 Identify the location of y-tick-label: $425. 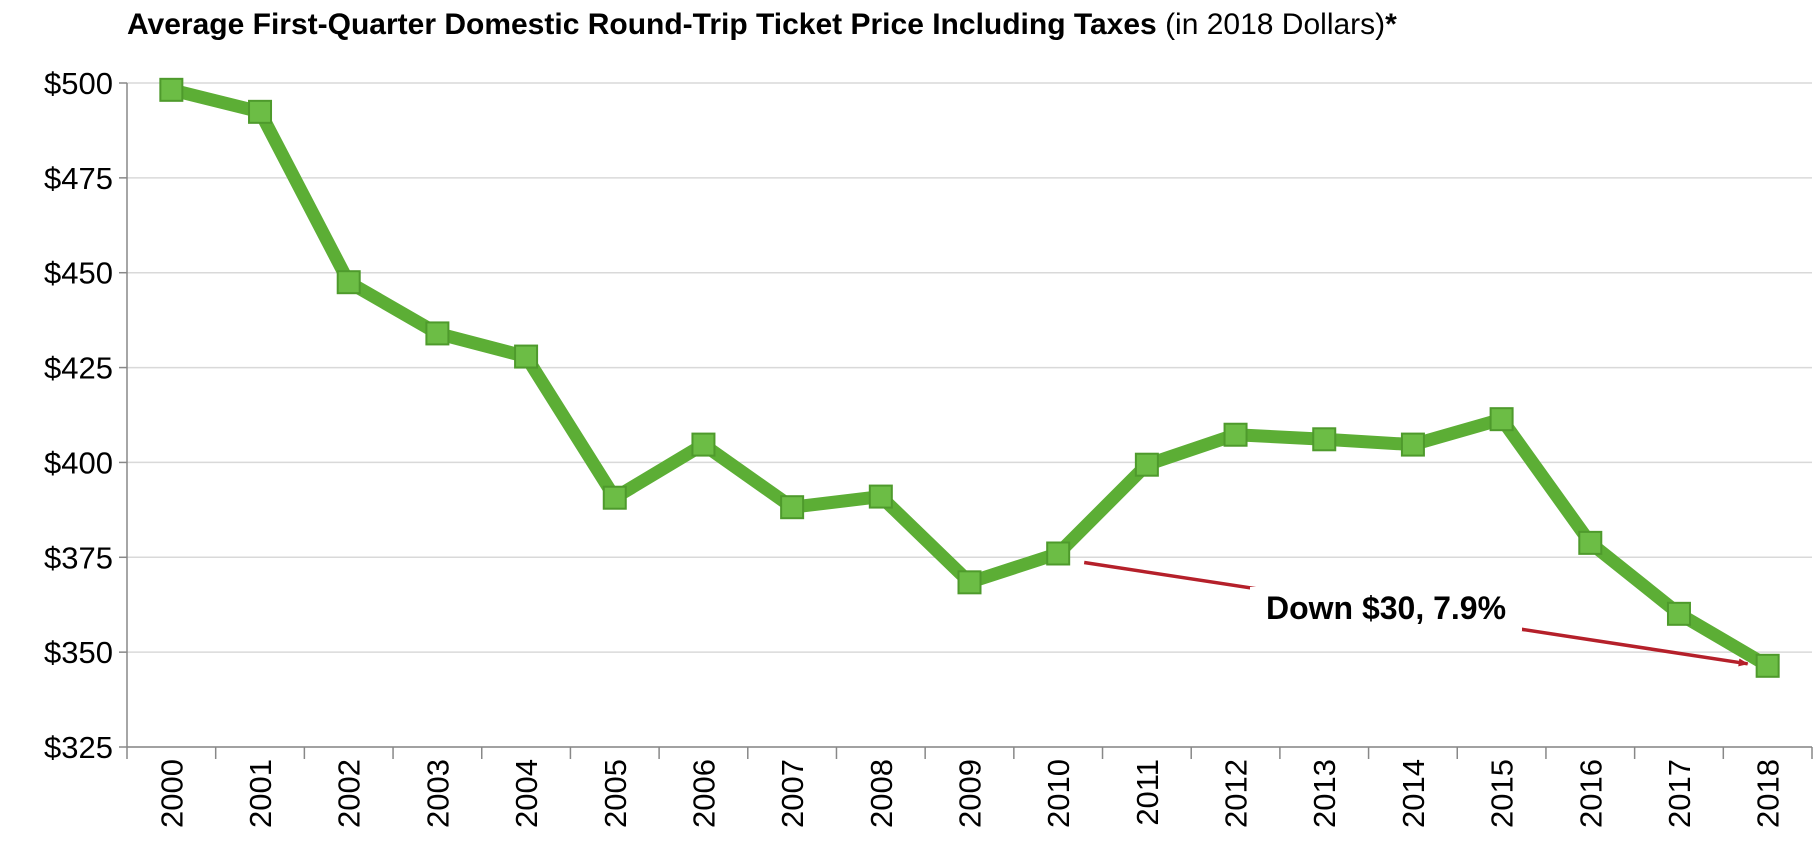
(78, 368).